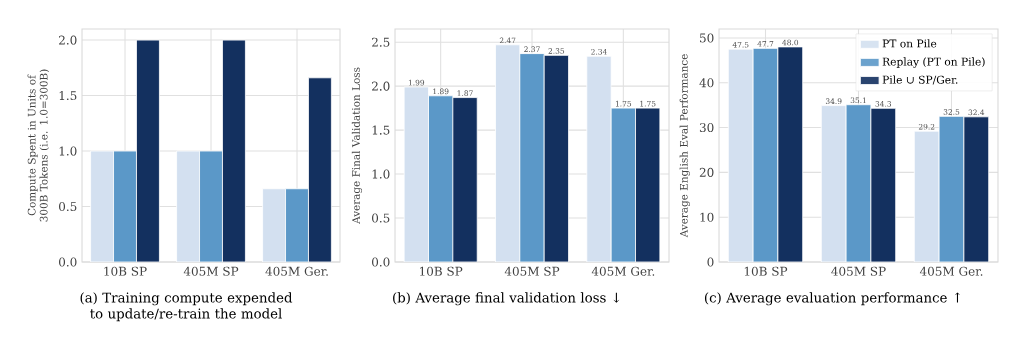  What do you see at coordinates (933, 62) in the screenshot?
I see `legend-label: Replay (PT on Pile)` at bounding box center [933, 62].